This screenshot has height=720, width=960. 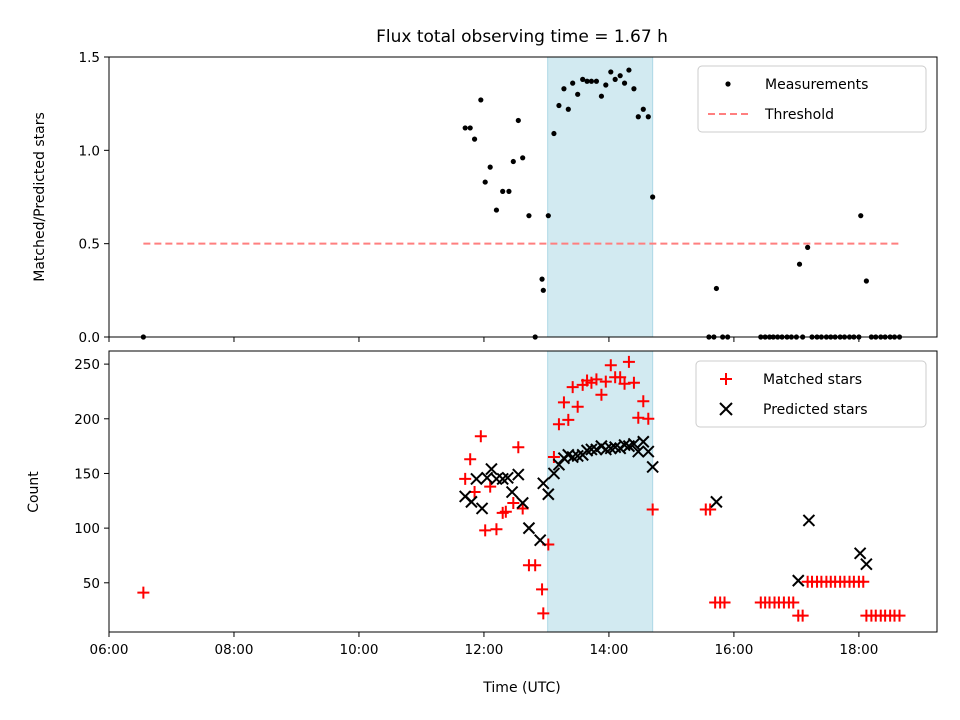 I want to click on ratio-y-axis-label: Matched/Predicted stars, so click(x=40, y=197).